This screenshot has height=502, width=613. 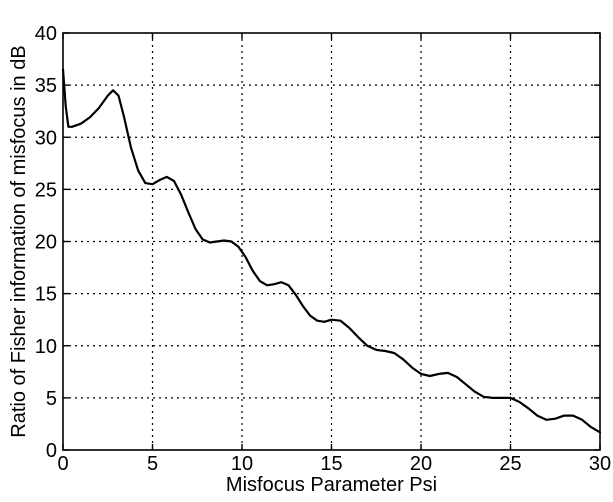 I want to click on x-axis-tick-labels: 0 5 10 15 20 25 30, so click(x=334, y=464).